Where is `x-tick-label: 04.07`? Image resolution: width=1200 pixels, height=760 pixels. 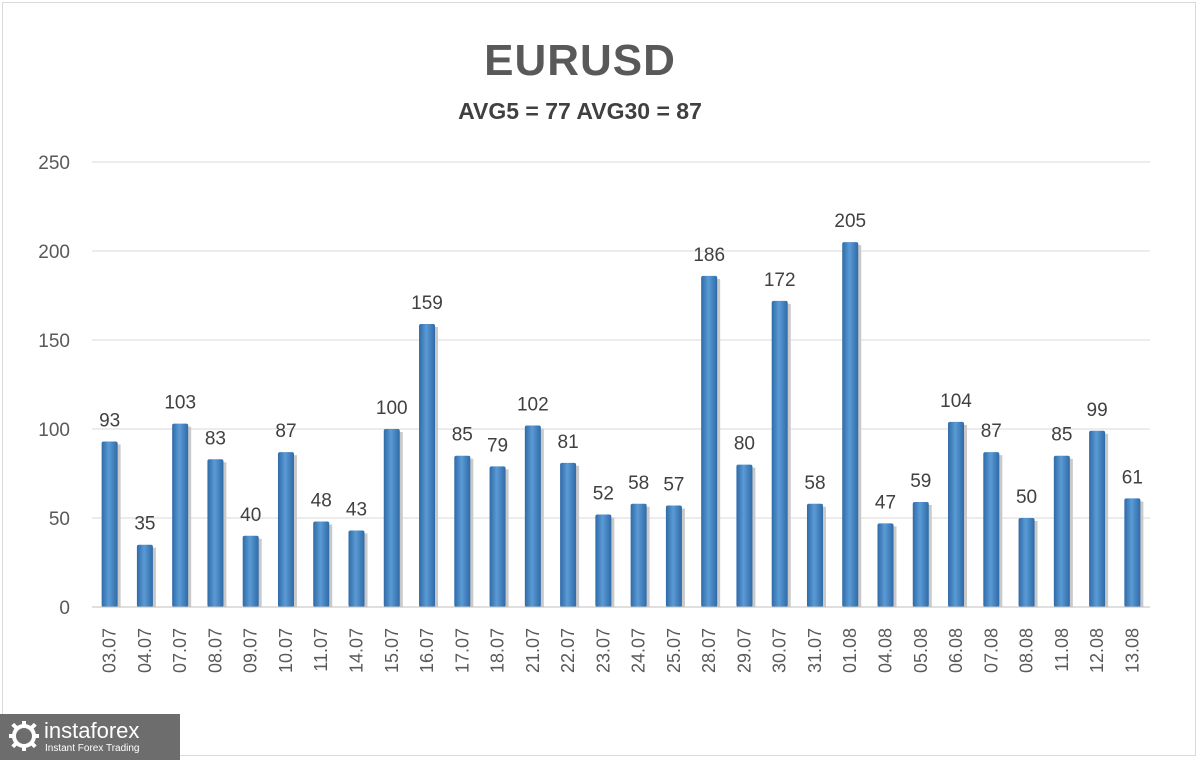
x-tick-label: 04.07 is located at coordinates (145, 650).